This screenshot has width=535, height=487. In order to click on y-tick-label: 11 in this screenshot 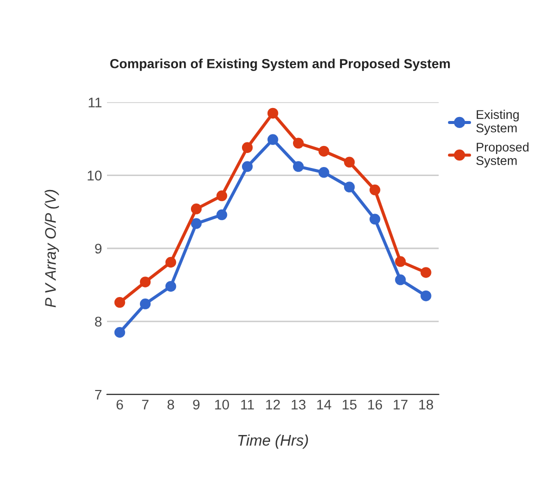, I will do `click(95, 103)`.